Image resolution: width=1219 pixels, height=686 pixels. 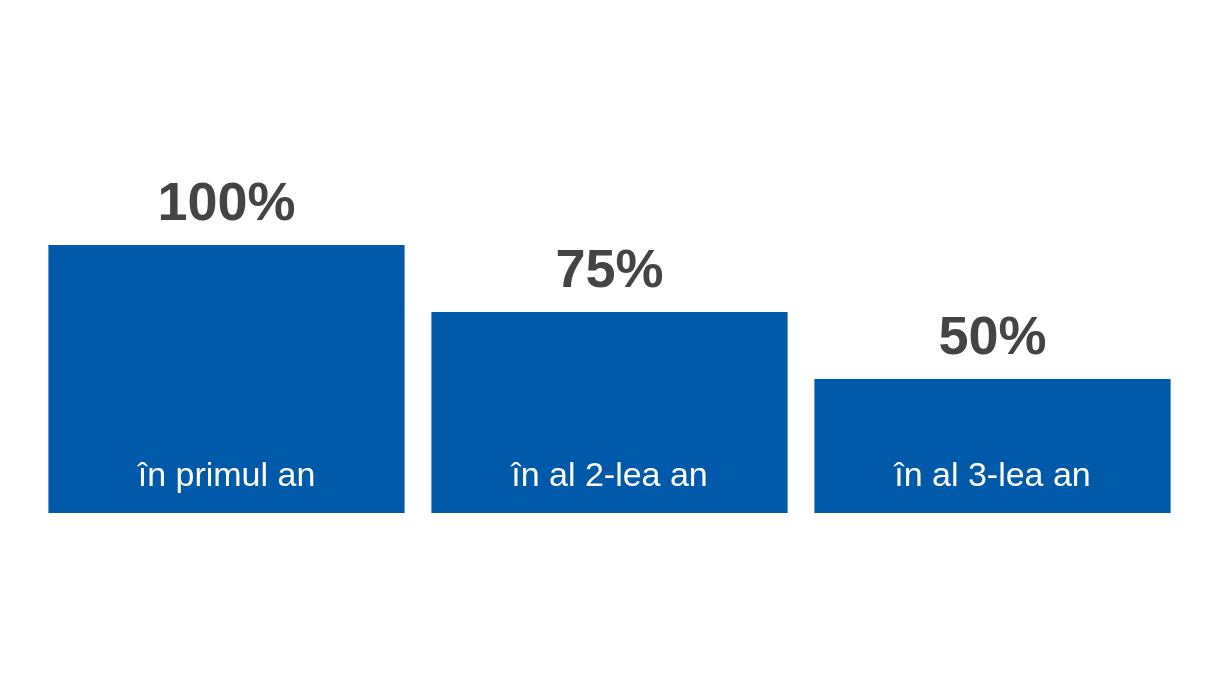 I want to click on data-label: 100%, so click(x=226, y=201).